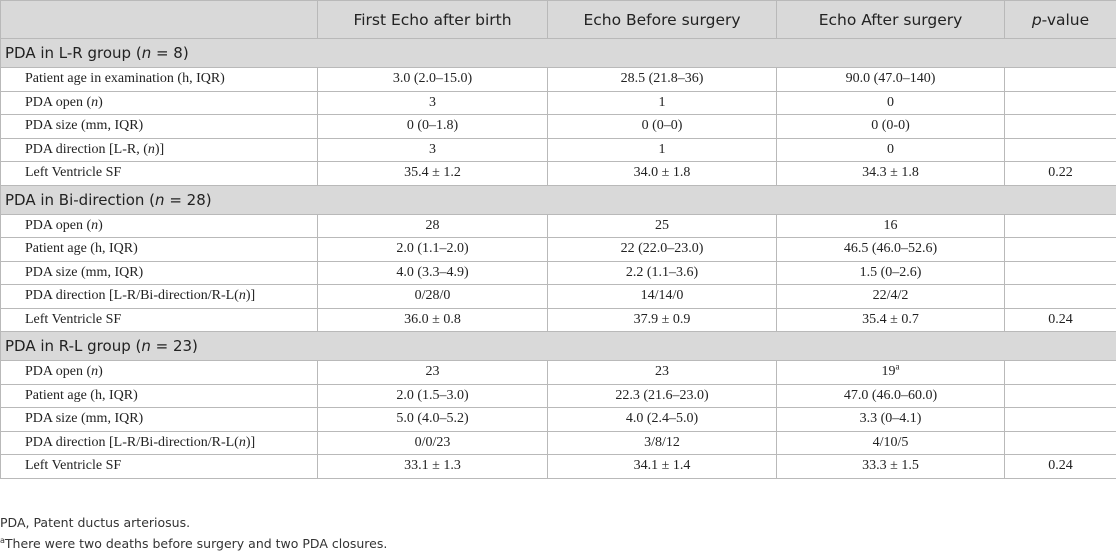  What do you see at coordinates (170, 53) in the screenshot?
I see `group-title-suffix: = 8)` at bounding box center [170, 53].